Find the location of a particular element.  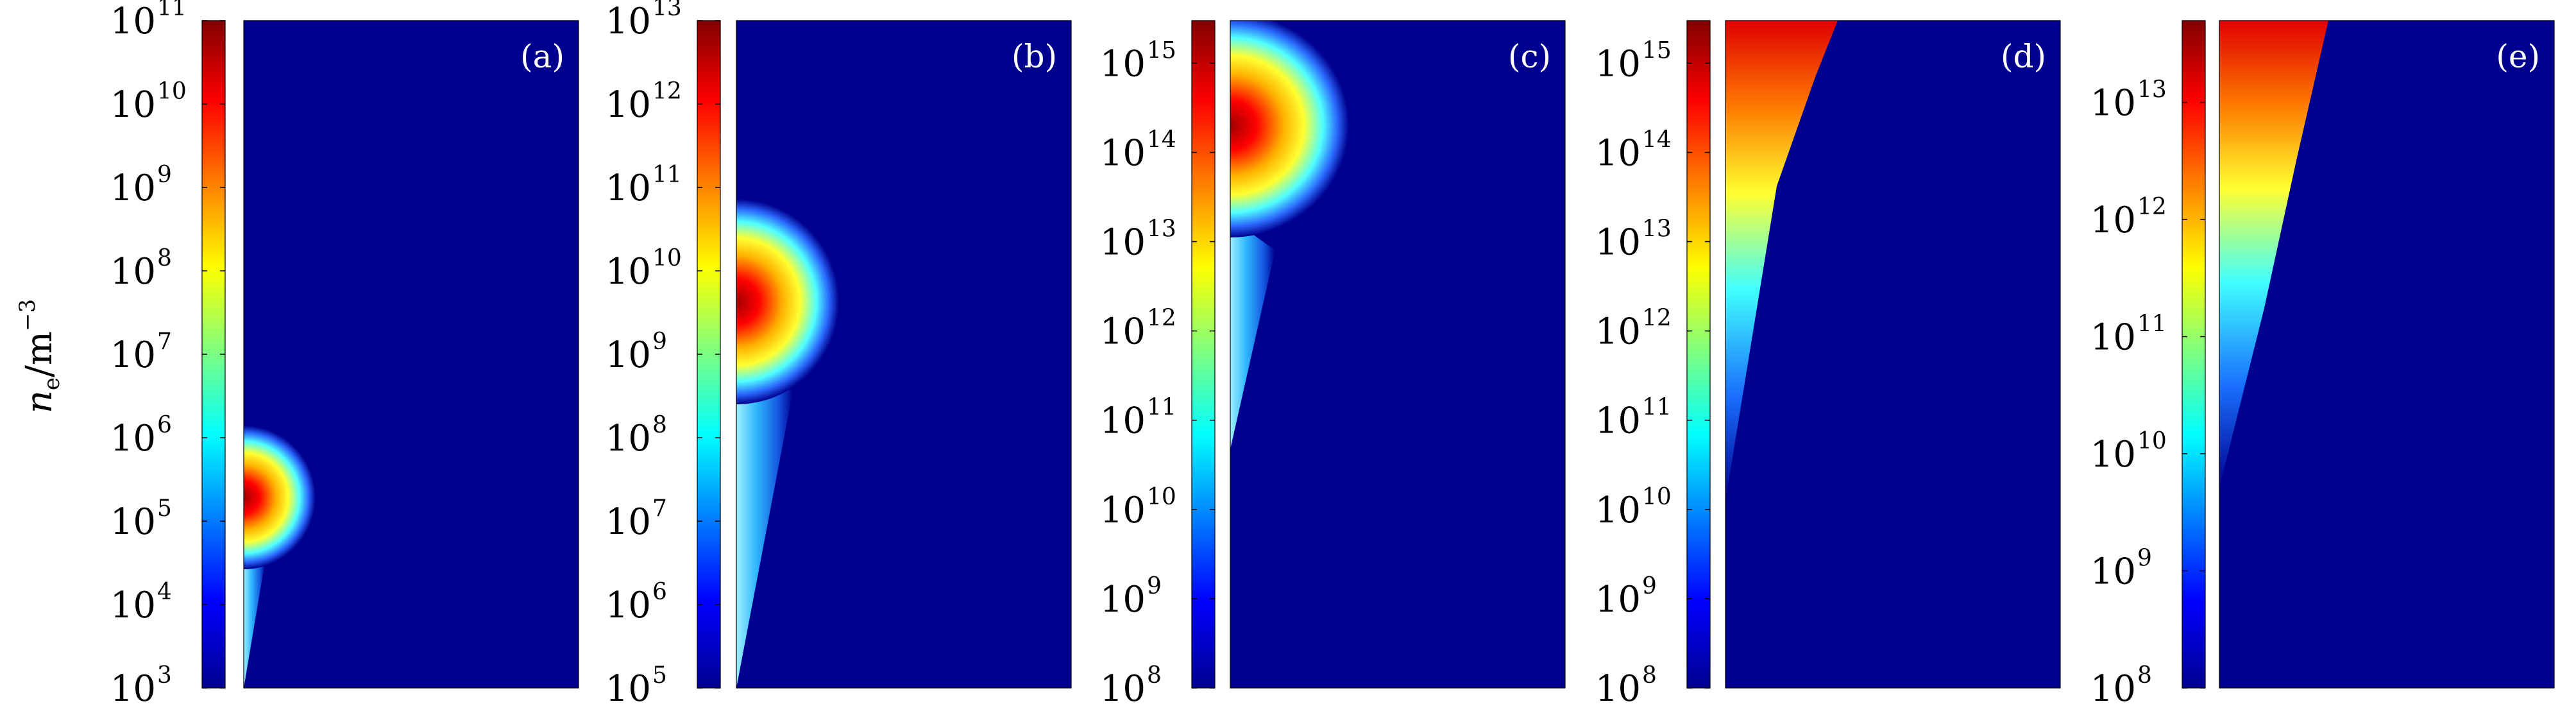

heatmap-background is located at coordinates (411, 354).